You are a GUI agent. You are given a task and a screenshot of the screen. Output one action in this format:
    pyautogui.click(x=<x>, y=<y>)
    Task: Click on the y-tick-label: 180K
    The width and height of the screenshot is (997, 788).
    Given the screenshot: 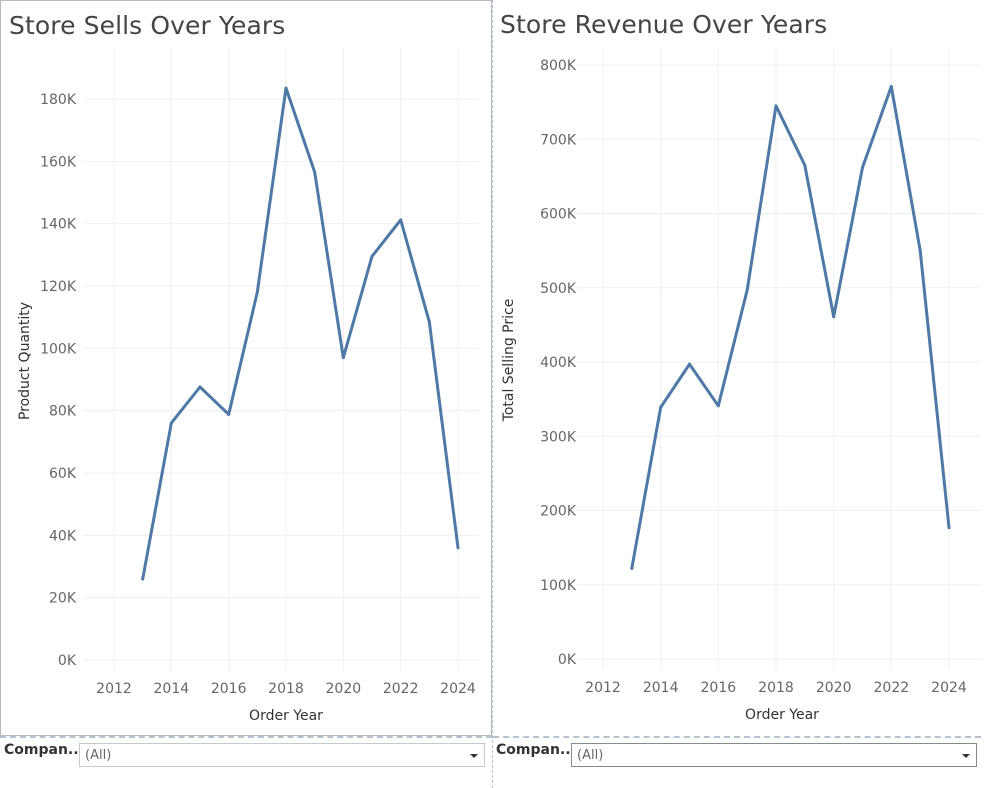 What is the action you would take?
    pyautogui.click(x=58, y=100)
    